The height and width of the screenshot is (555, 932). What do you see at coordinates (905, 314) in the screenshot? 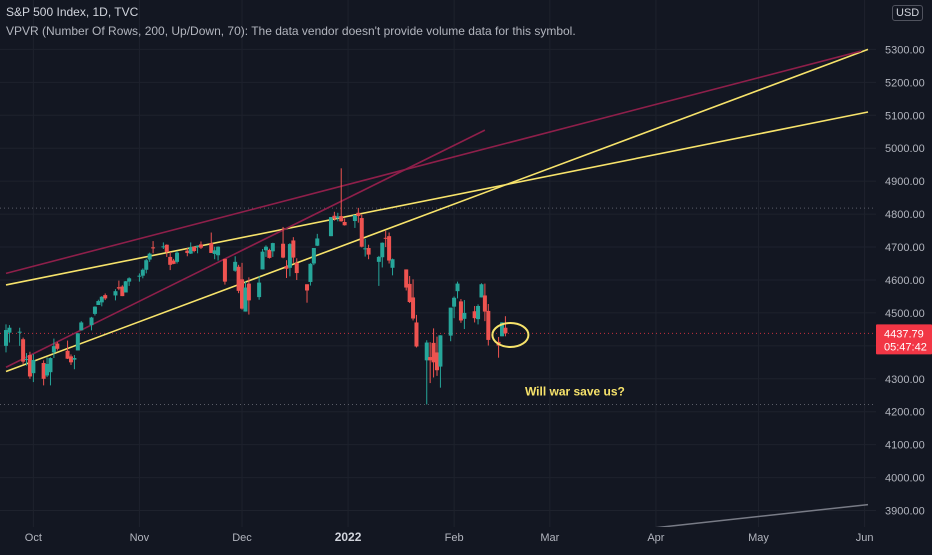
I see `y-tick-label: 4500.00` at bounding box center [905, 314].